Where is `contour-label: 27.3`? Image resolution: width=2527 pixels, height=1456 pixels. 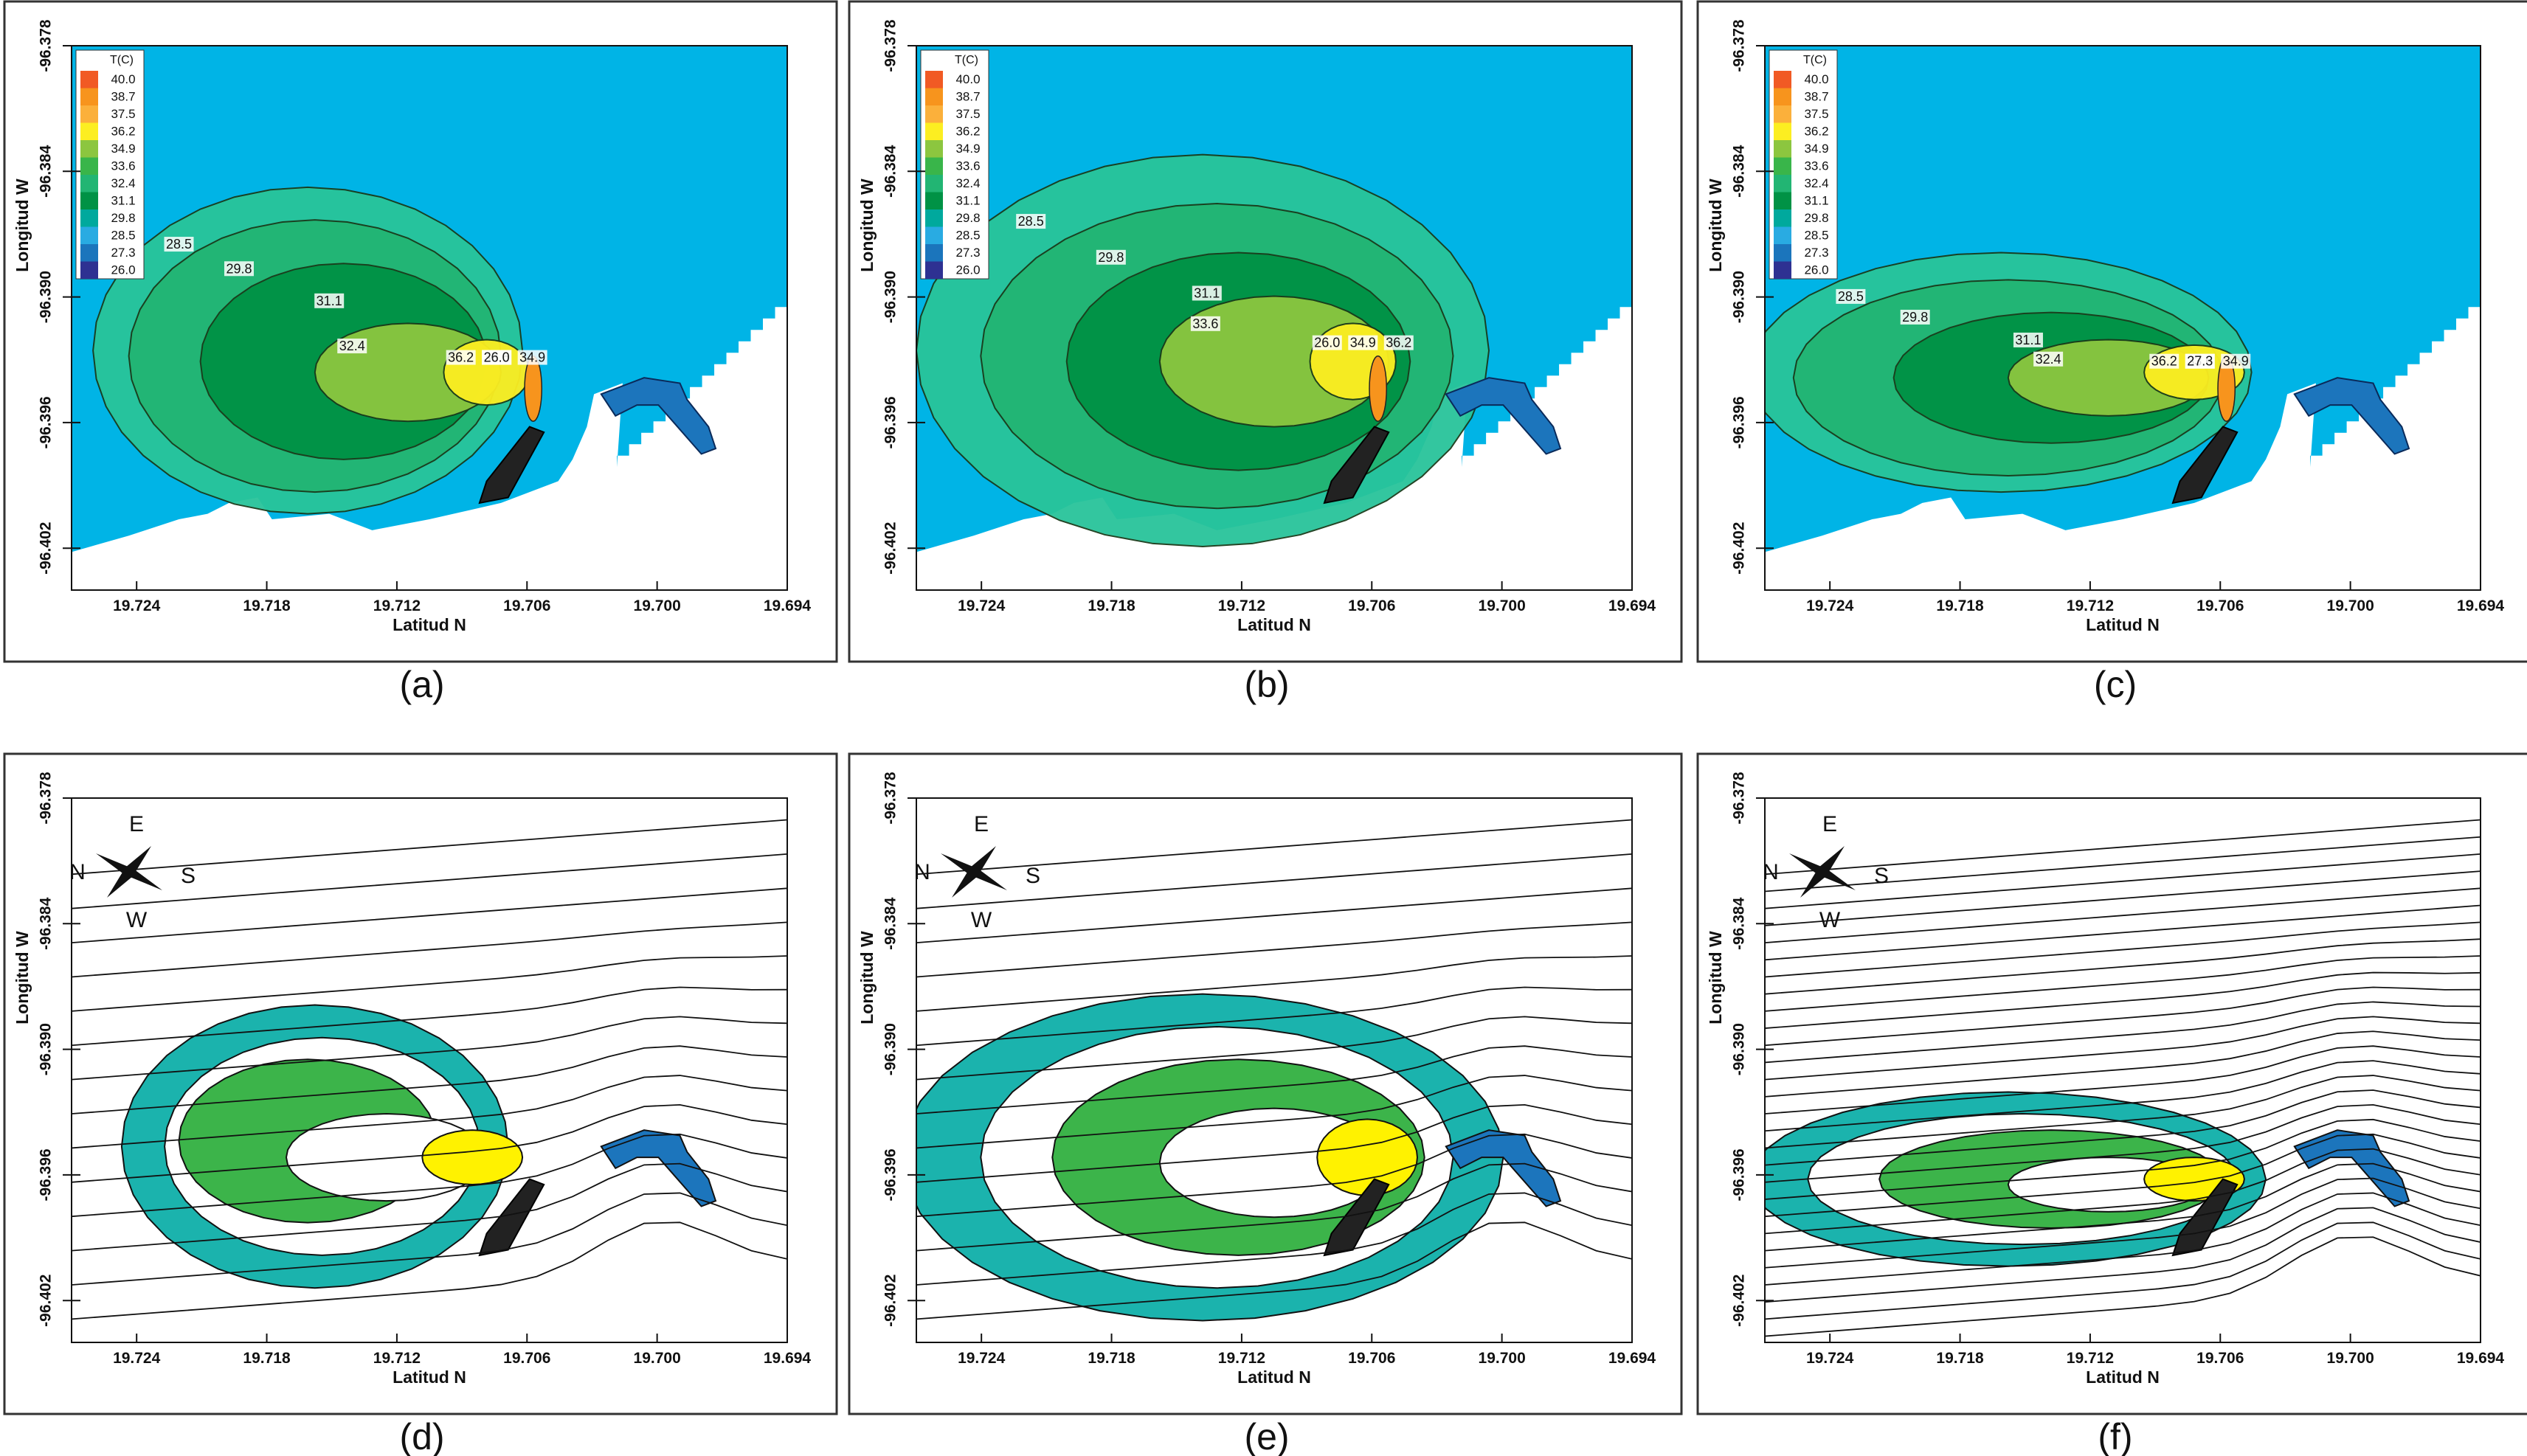 contour-label: 27.3 is located at coordinates (2200, 361).